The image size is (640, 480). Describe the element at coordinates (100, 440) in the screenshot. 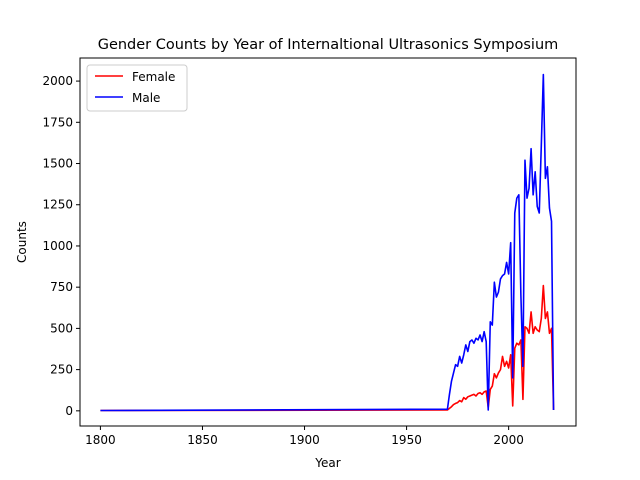

I see `x-tick-label: 1800` at that location.